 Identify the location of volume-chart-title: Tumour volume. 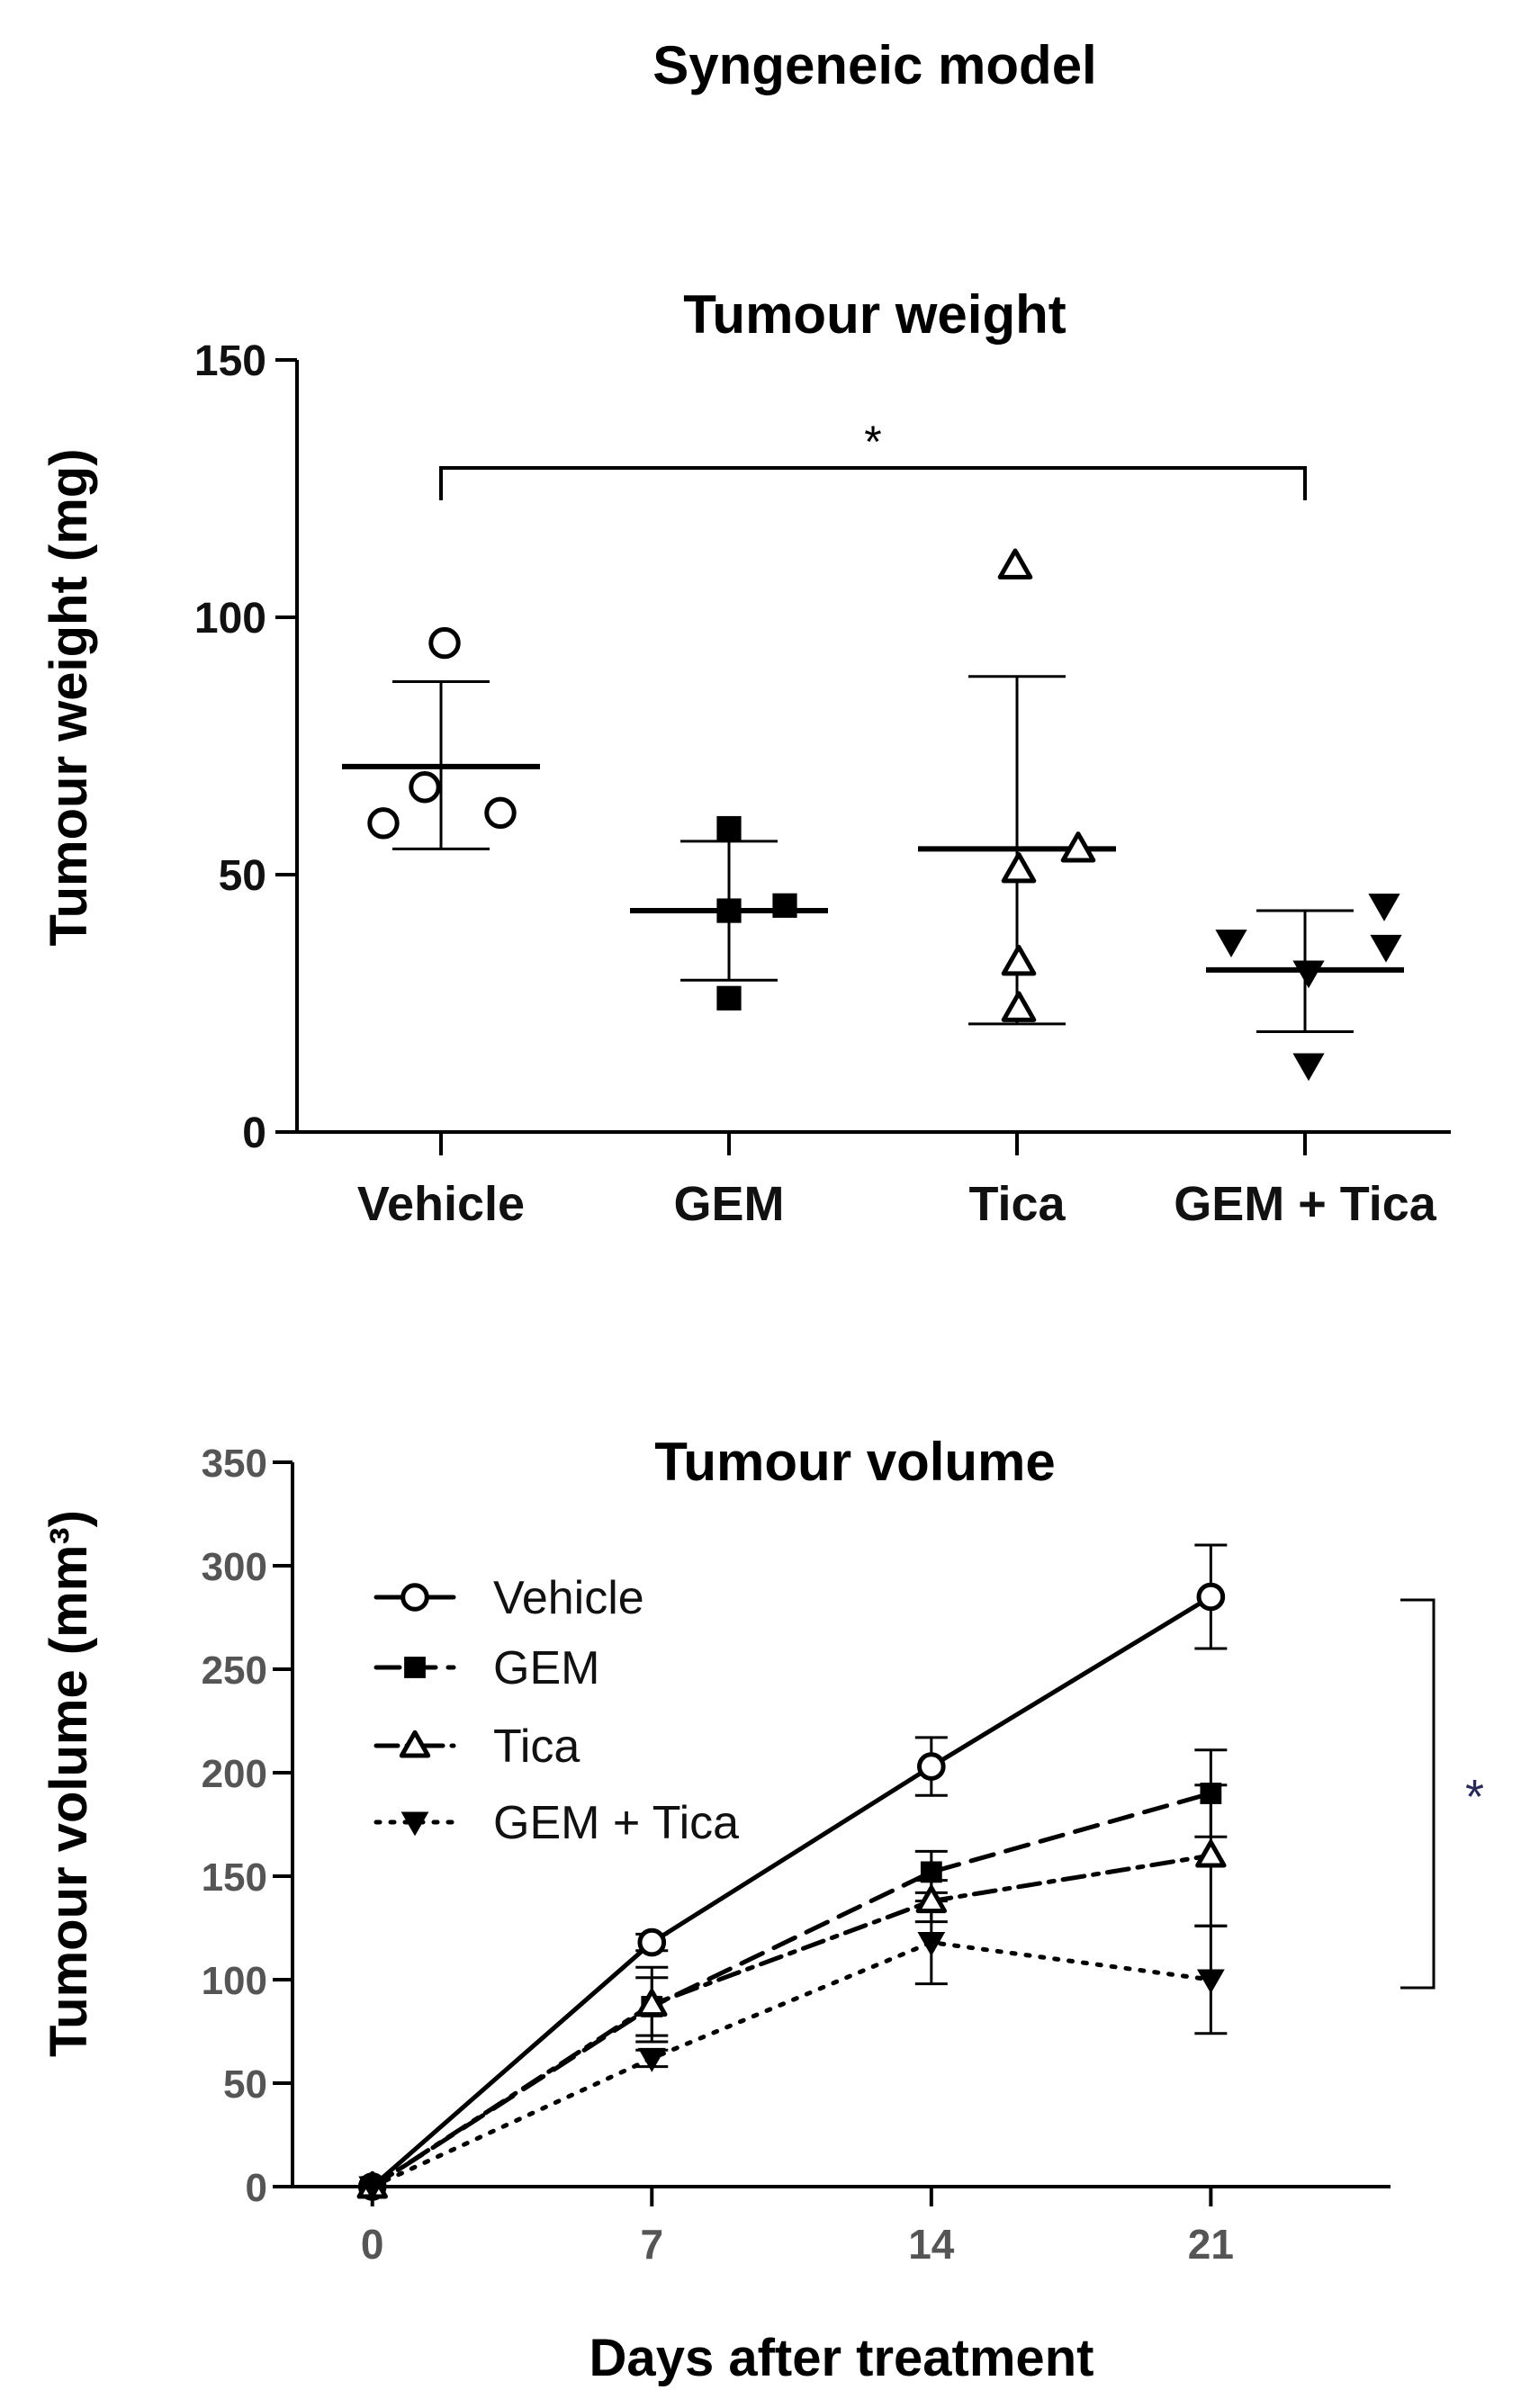
(855, 1462).